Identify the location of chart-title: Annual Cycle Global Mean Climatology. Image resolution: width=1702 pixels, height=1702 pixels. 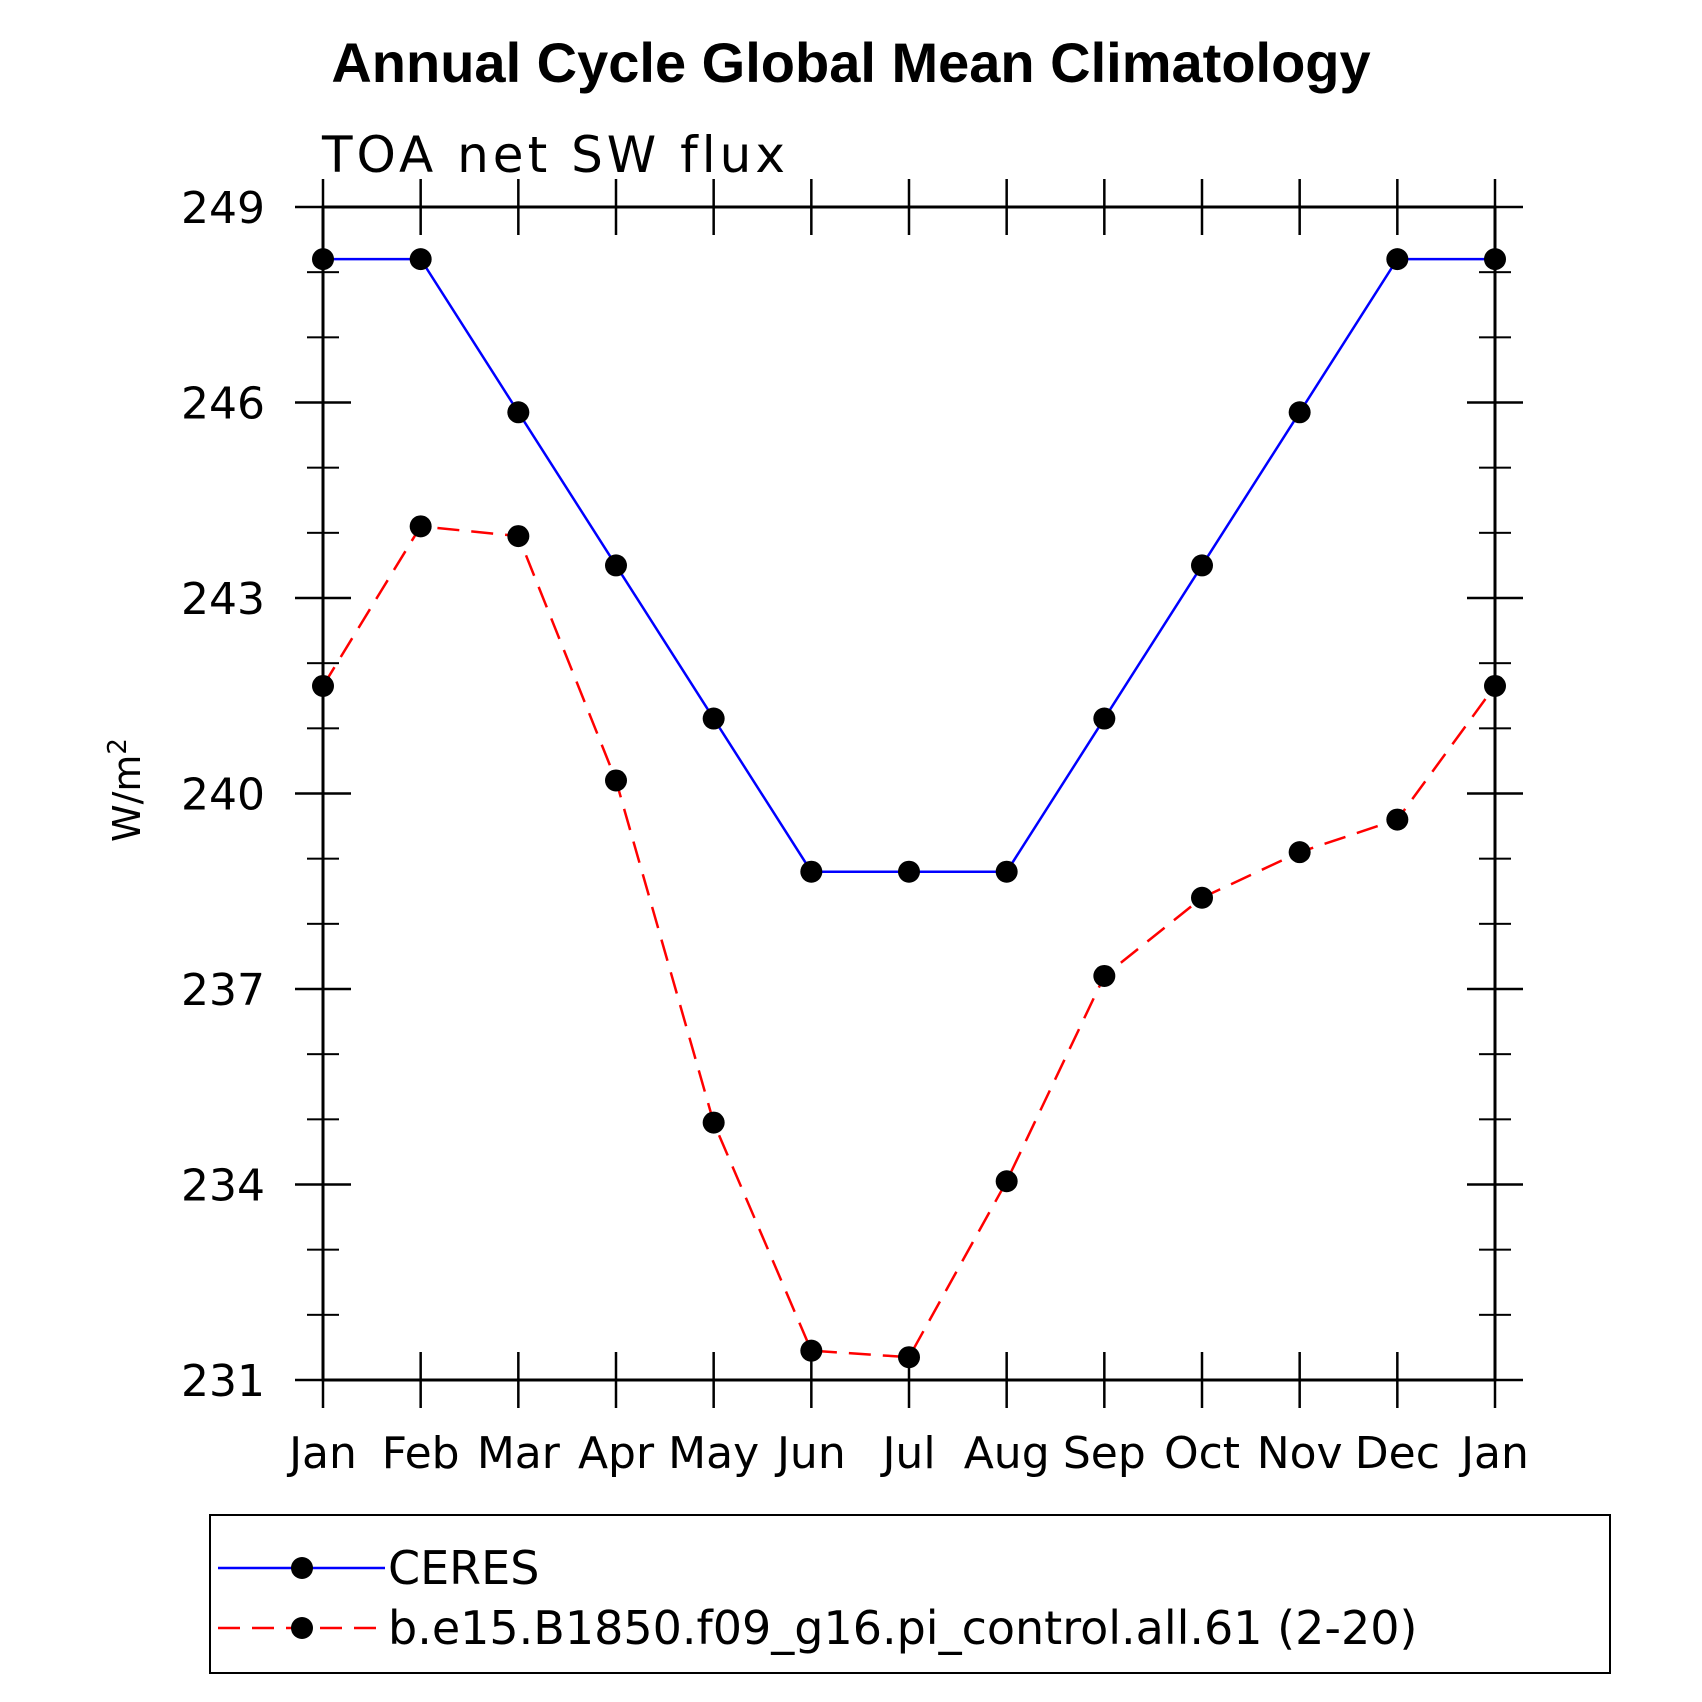
(850, 62).